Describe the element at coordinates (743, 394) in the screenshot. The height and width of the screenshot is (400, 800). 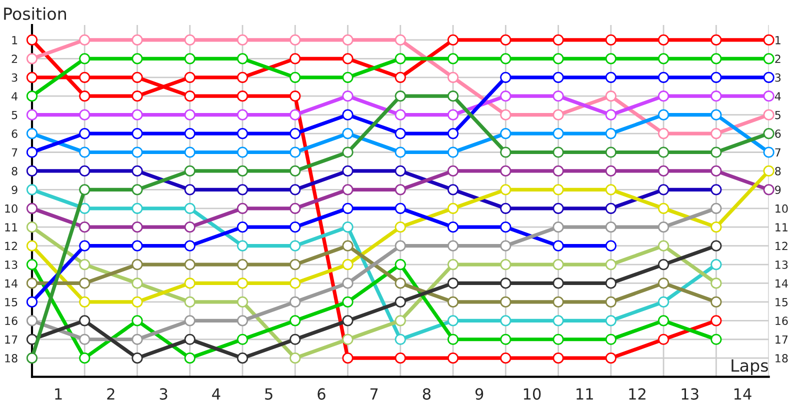
I see `x-tick-label: 14` at that location.